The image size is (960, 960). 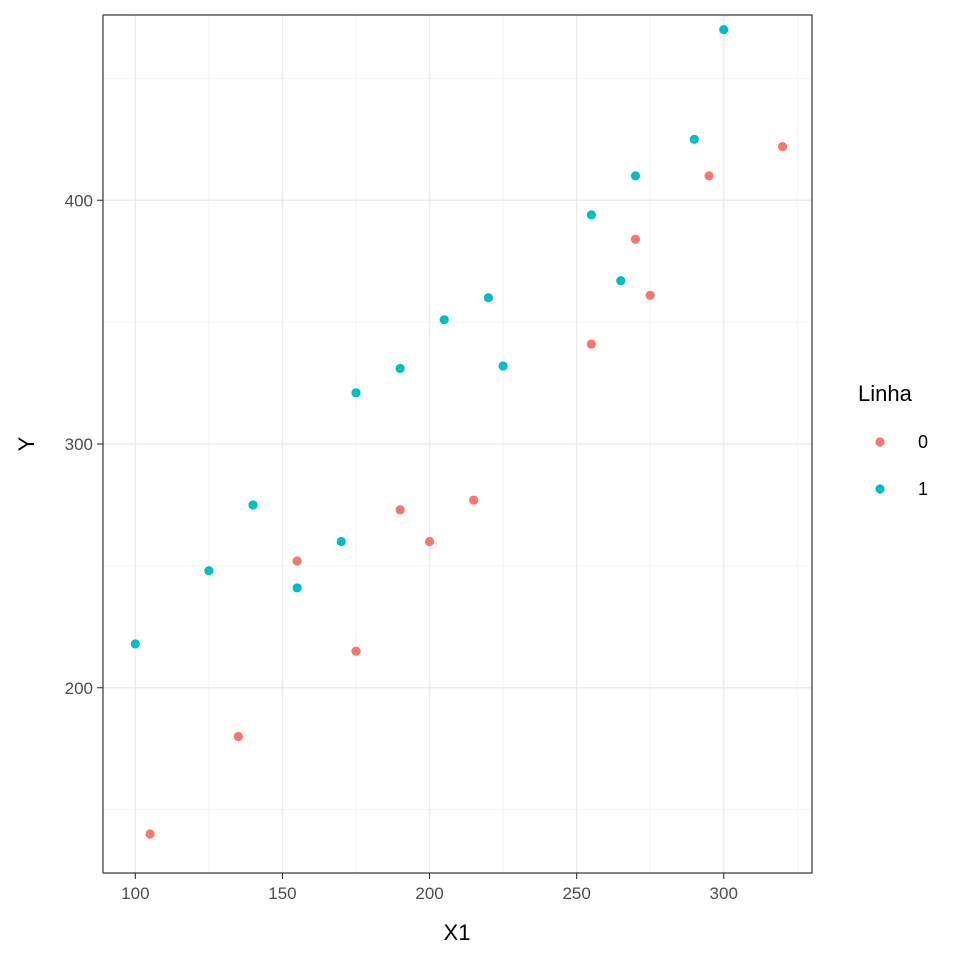 I want to click on legend: Linha 0 1, so click(x=893, y=440).